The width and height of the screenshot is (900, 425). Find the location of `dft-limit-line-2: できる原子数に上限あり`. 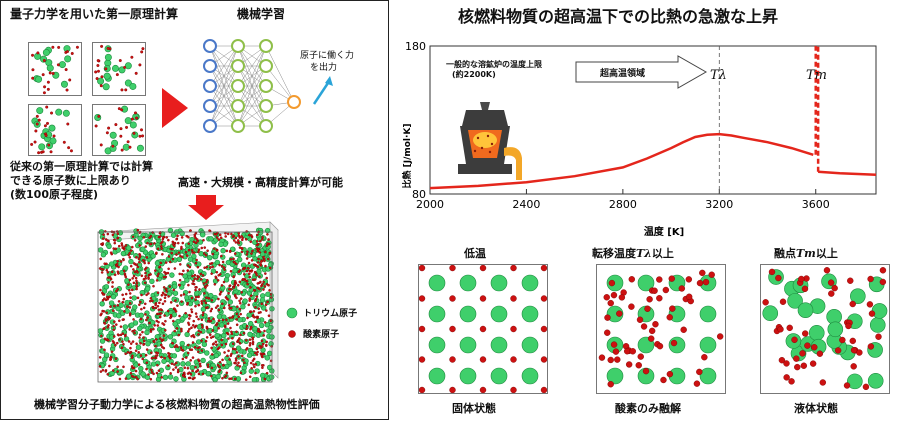

dft-limit-line-2: できる原子数に上限あり is located at coordinates (70, 180).